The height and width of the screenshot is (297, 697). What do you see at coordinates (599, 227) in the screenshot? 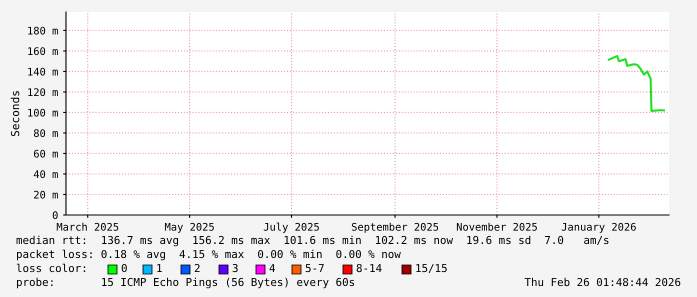
I see `x-tick-label: January 2026` at bounding box center [599, 227].